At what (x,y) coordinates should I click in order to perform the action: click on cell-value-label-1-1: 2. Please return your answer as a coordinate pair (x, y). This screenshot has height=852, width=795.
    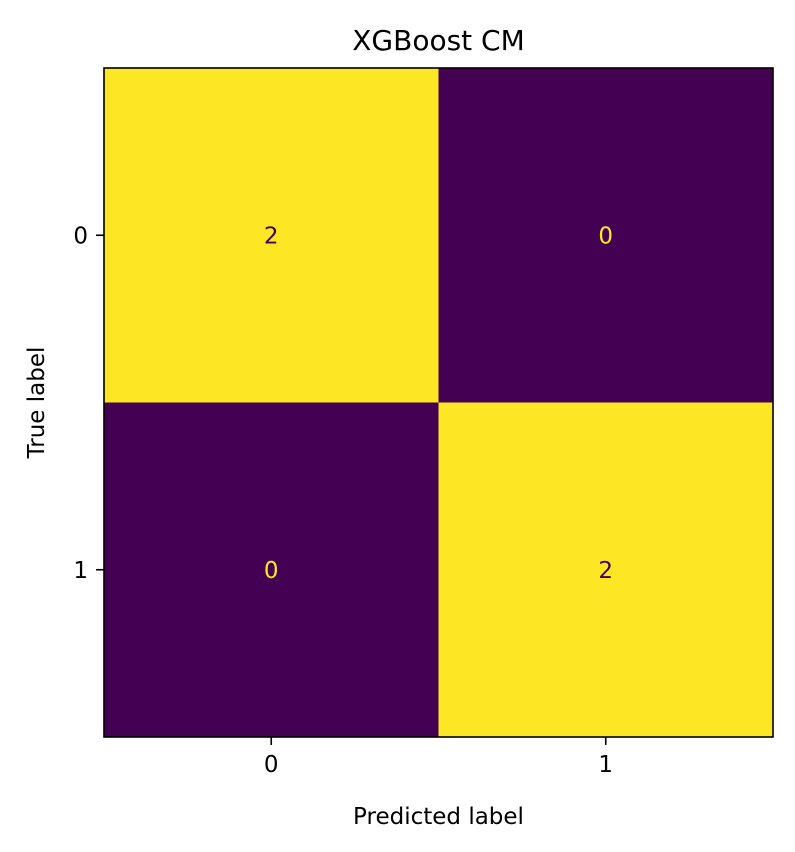
    Looking at the image, I should click on (605, 571).